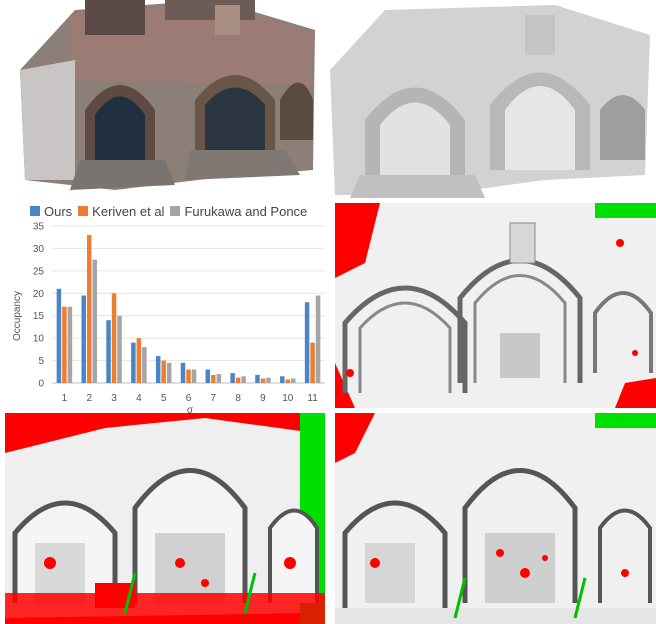  I want to click on x-tick-label: 6, so click(189, 398).